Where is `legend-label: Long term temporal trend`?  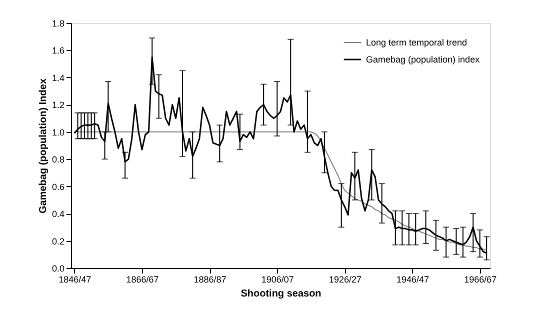 legend-label: Long term temporal trend is located at coordinates (417, 43).